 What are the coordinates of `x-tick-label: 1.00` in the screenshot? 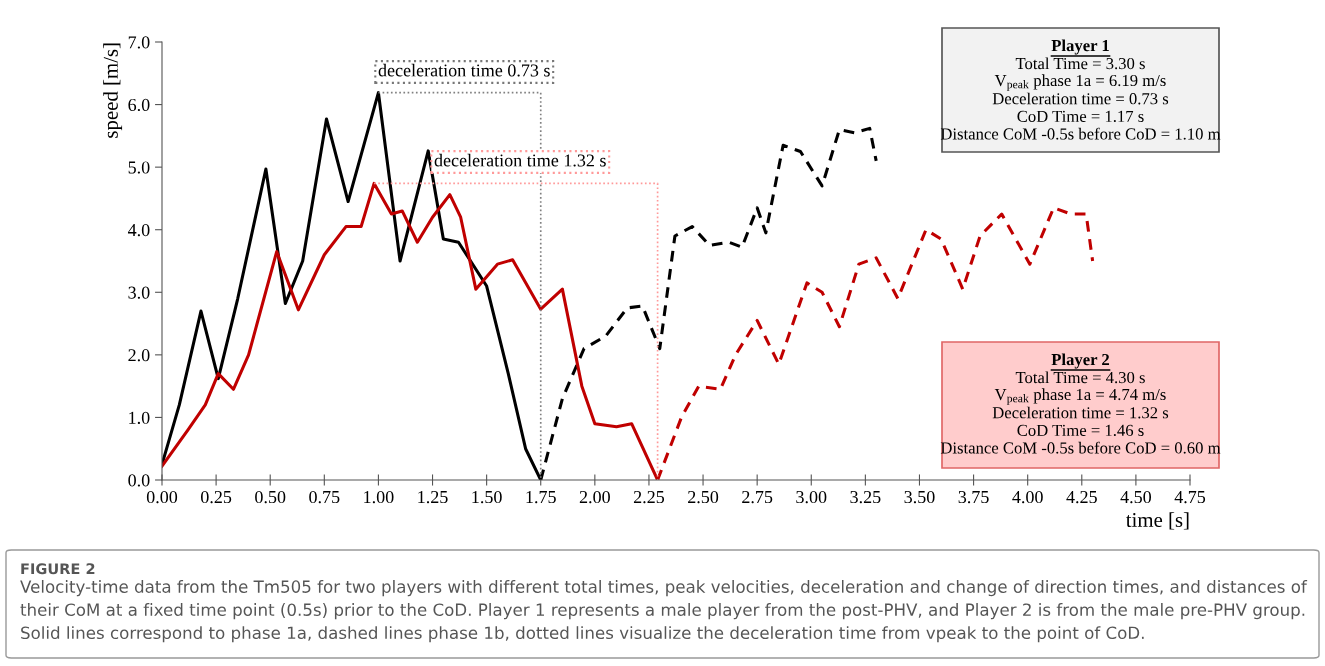 It's located at (379, 497).